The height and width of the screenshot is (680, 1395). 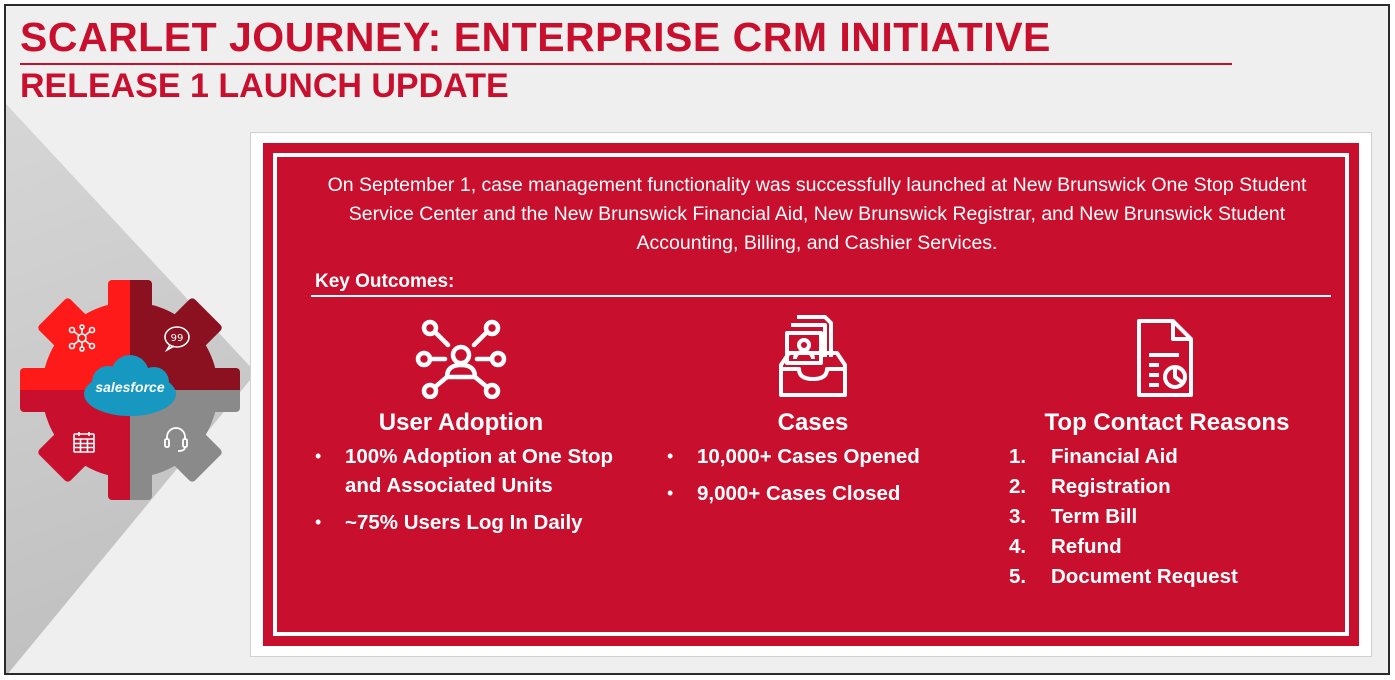 What do you see at coordinates (1018, 486) in the screenshot?
I see `list-number: 2.` at bounding box center [1018, 486].